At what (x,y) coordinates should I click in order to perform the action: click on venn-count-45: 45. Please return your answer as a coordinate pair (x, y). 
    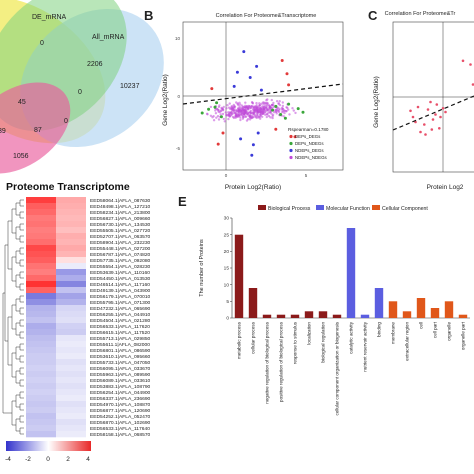
    Looking at the image, I should click on (22, 102).